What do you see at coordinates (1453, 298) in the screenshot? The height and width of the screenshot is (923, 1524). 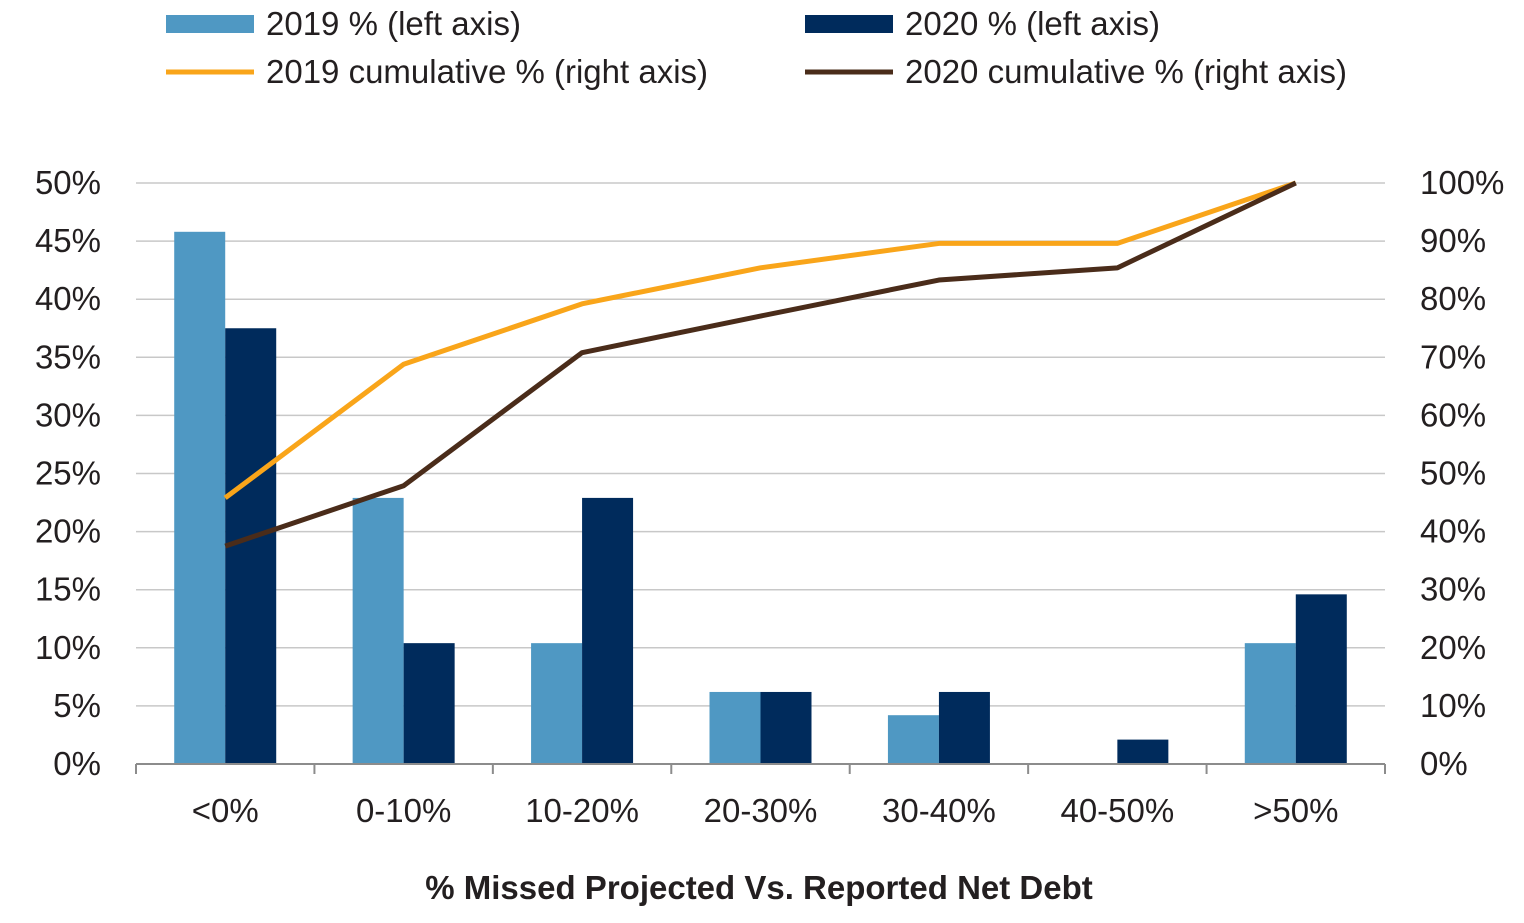 I see `right-axis-tick-label: 80%` at bounding box center [1453, 298].